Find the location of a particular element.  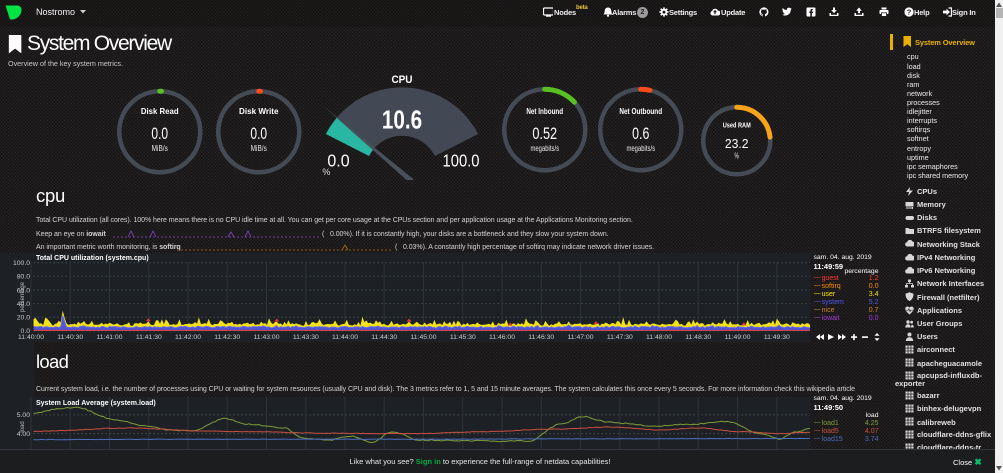

svg-text: 11:47:00 is located at coordinates (581, 337).